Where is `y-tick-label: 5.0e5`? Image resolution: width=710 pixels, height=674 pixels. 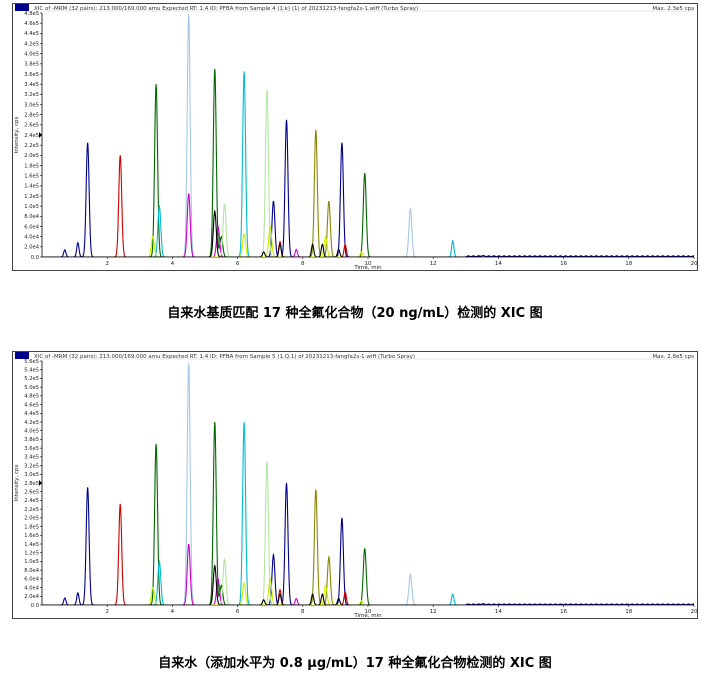
y-tick-label: 5.0e5 is located at coordinates (31, 388).